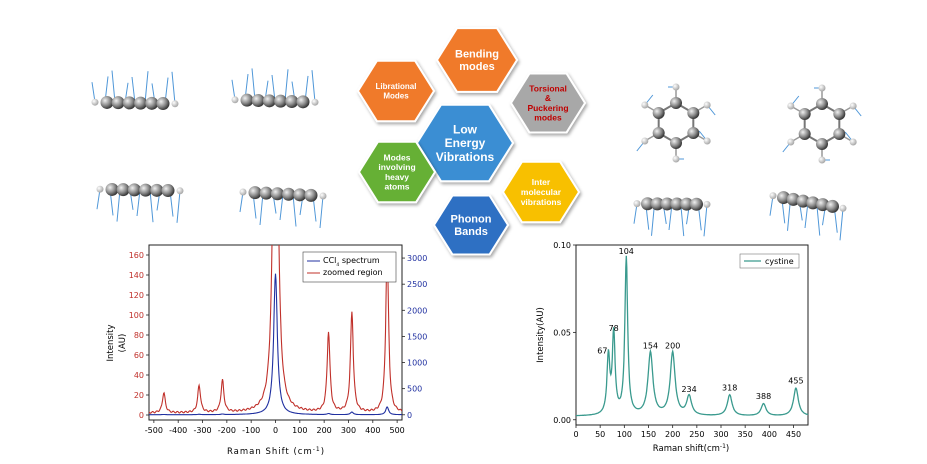 Image resolution: width=927 pixels, height=464 pixels. Describe the element at coordinates (351, 262) in the screenshot. I see `legend-label-ccl4: CCl4 spectrum` at that location.